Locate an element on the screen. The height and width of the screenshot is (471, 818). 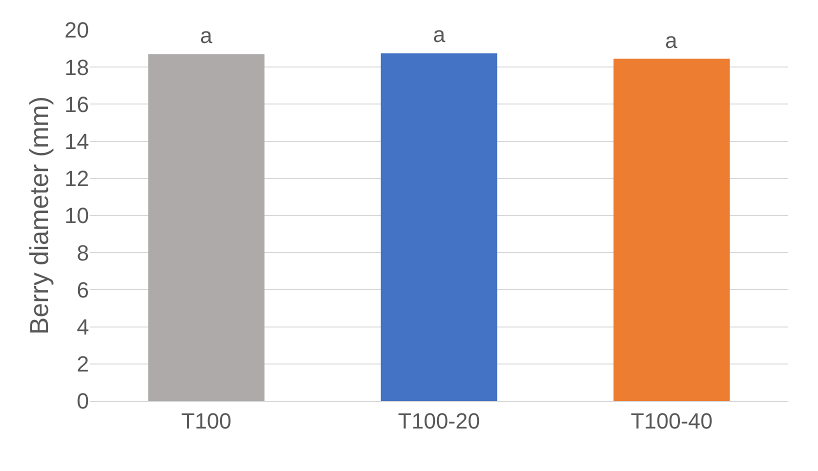
y-tick-label: 16 is located at coordinates (76, 104).